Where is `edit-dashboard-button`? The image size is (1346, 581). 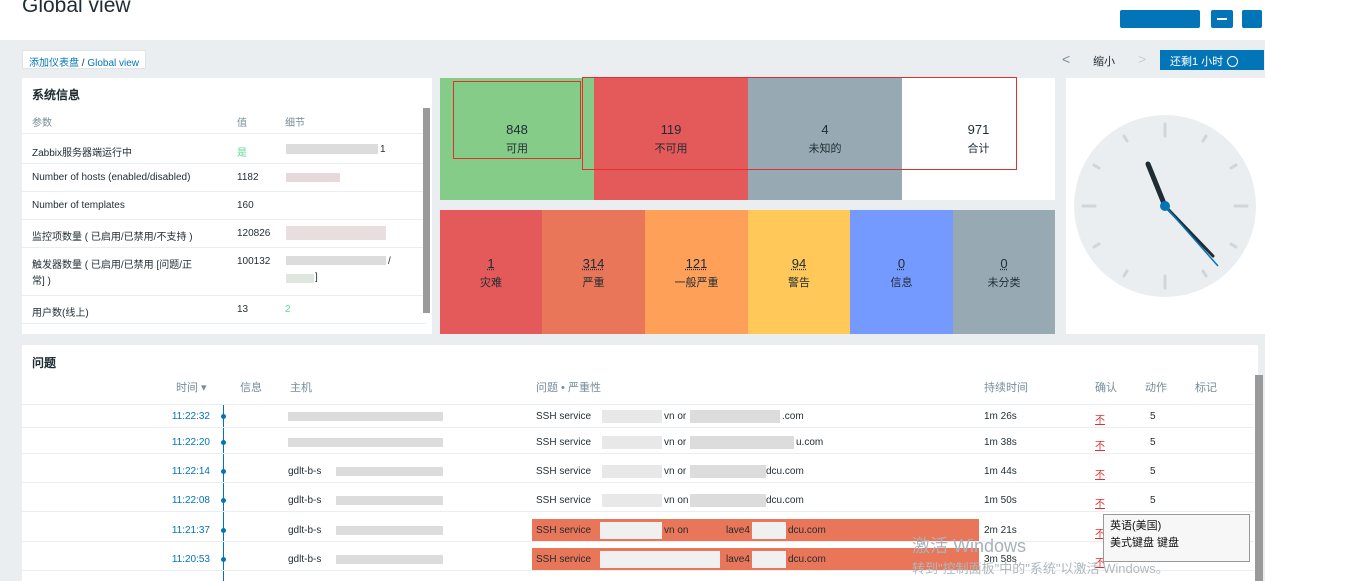
edit-dashboard-button is located at coordinates (1160, 19).